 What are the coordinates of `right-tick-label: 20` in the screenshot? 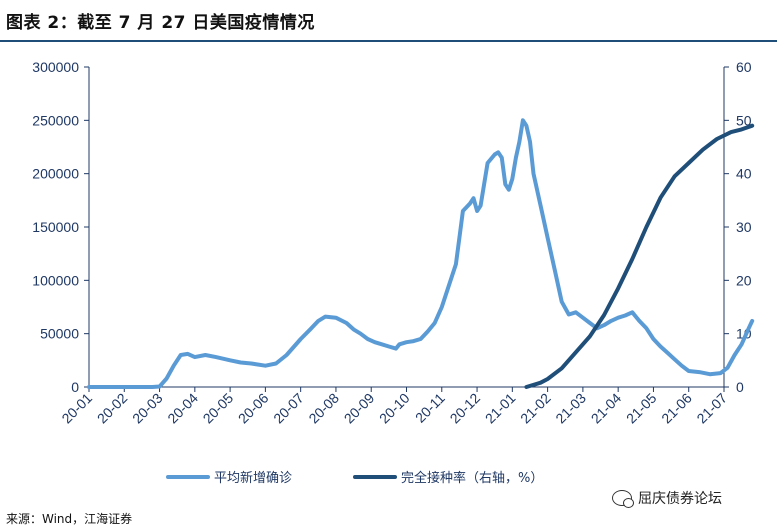 It's located at (744, 280).